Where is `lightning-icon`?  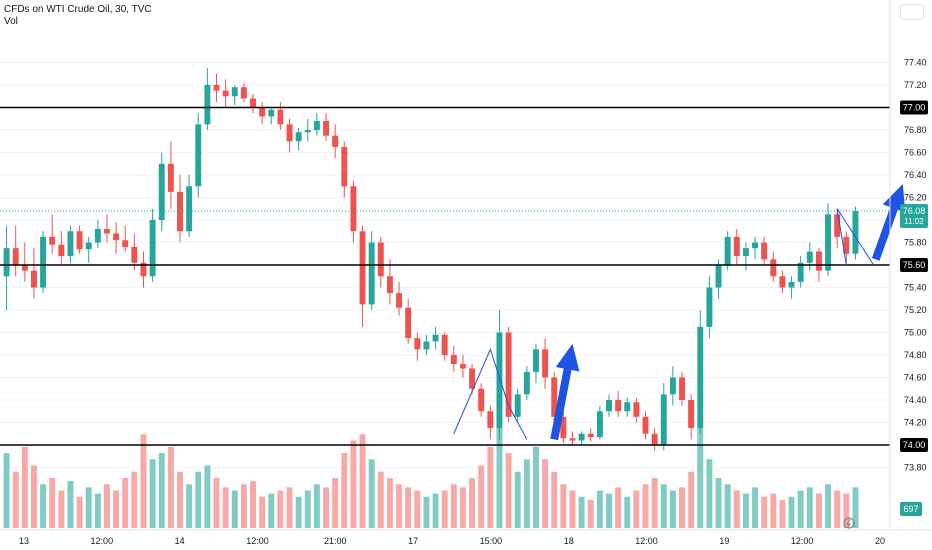
lightning-icon is located at coordinates (849, 523).